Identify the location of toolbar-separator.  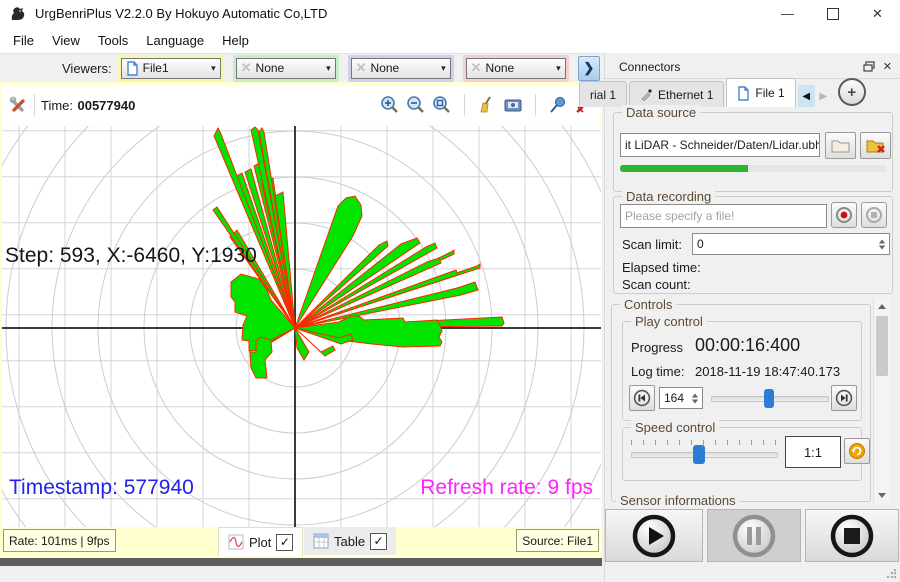
(34, 105).